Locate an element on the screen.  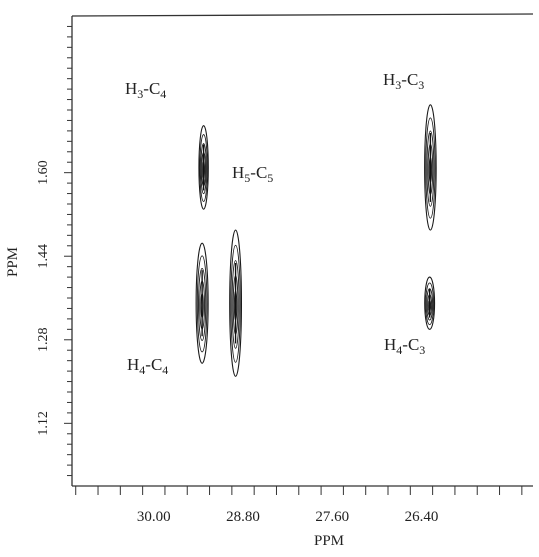
peak-label: H4-C4 is located at coordinates (147, 366).